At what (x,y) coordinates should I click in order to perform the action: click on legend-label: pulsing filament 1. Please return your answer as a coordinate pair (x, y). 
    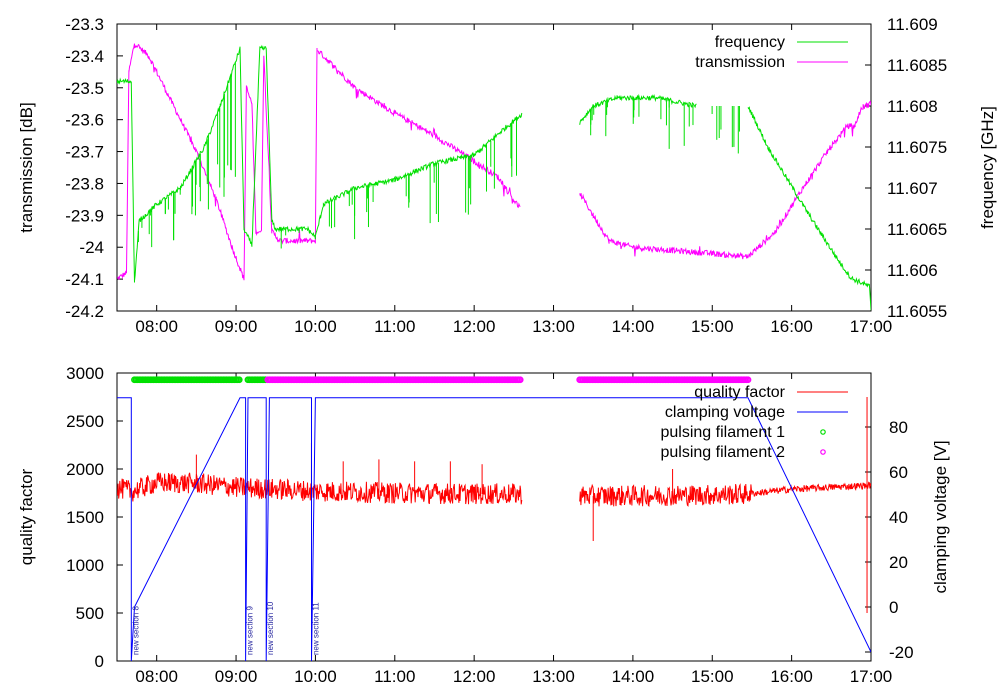
    Looking at the image, I should click on (722, 432).